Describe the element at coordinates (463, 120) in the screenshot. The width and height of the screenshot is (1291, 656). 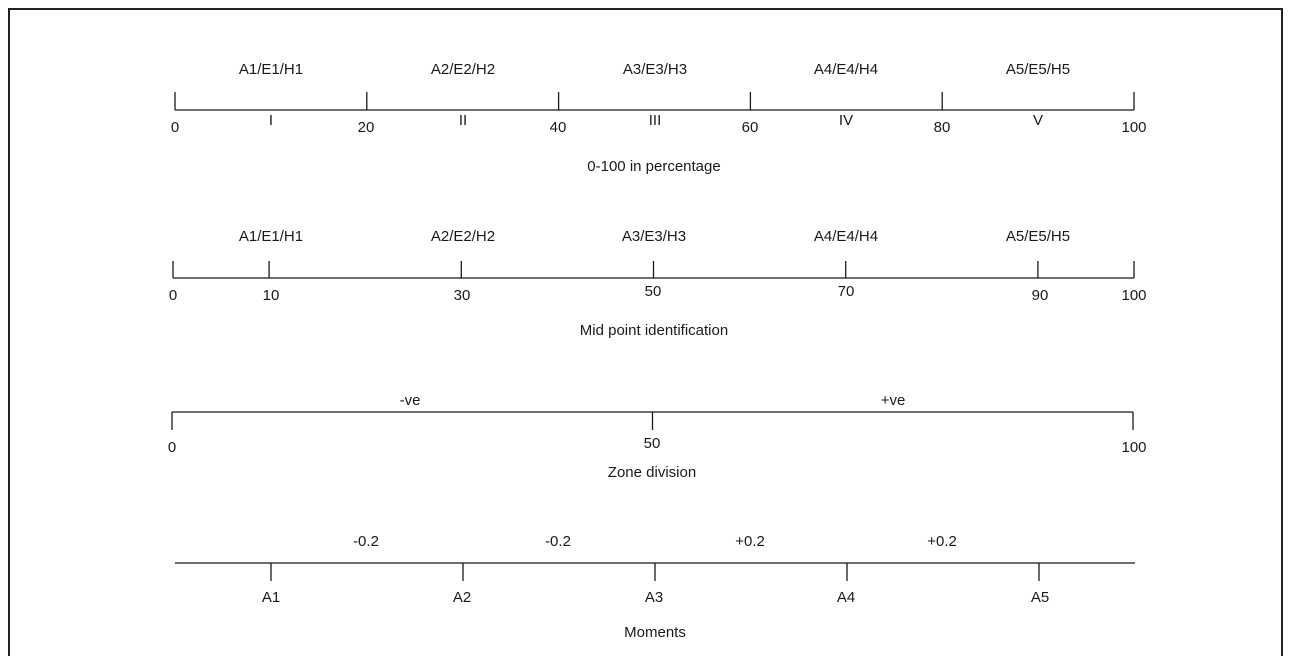
I see `segment-label-2: II` at that location.